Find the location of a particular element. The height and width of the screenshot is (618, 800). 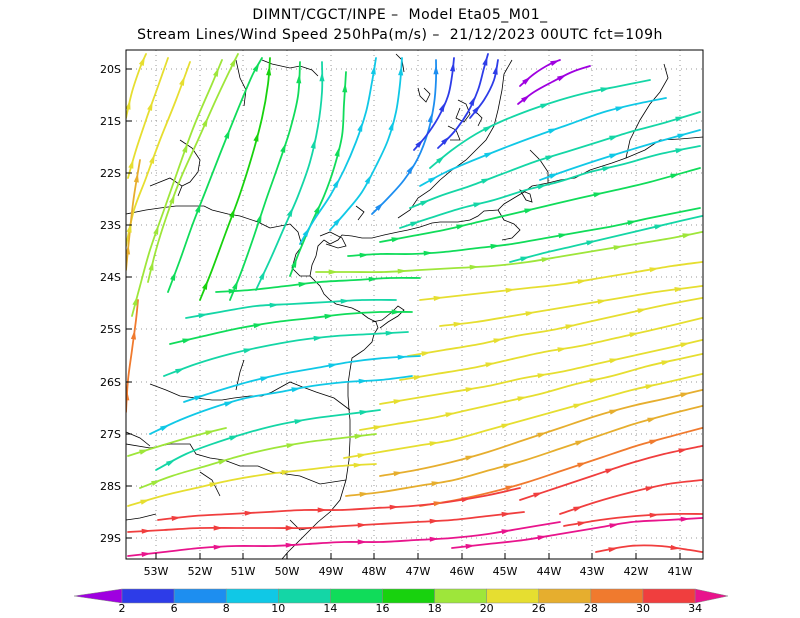

longitude-labels: 53W 52W 51W 50W 49W 48W 47W 46W 45W 44W 43W 42W 41W is located at coordinates (418, 571).